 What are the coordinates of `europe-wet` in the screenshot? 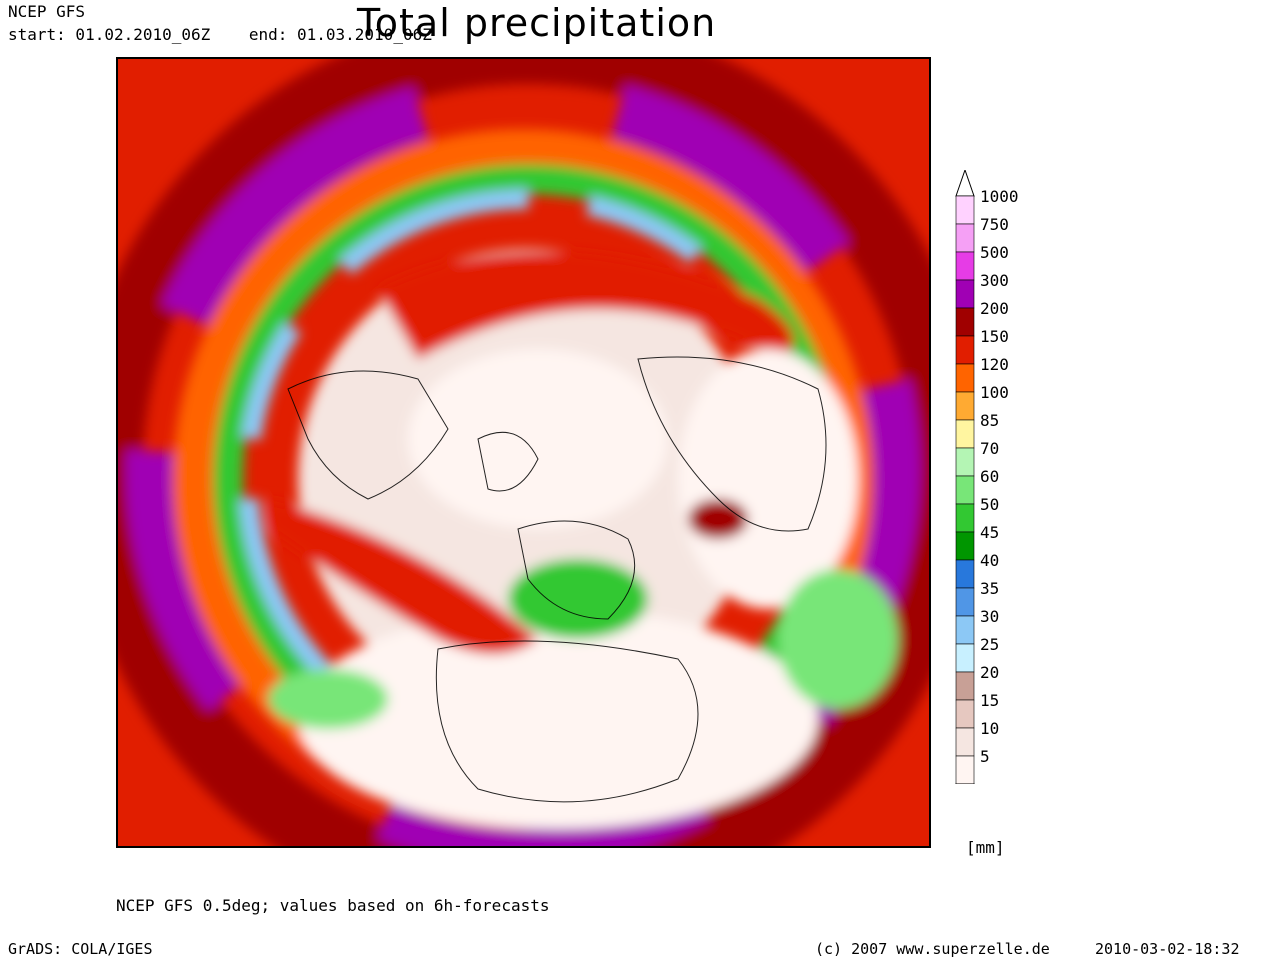 It's located at (578, 599).